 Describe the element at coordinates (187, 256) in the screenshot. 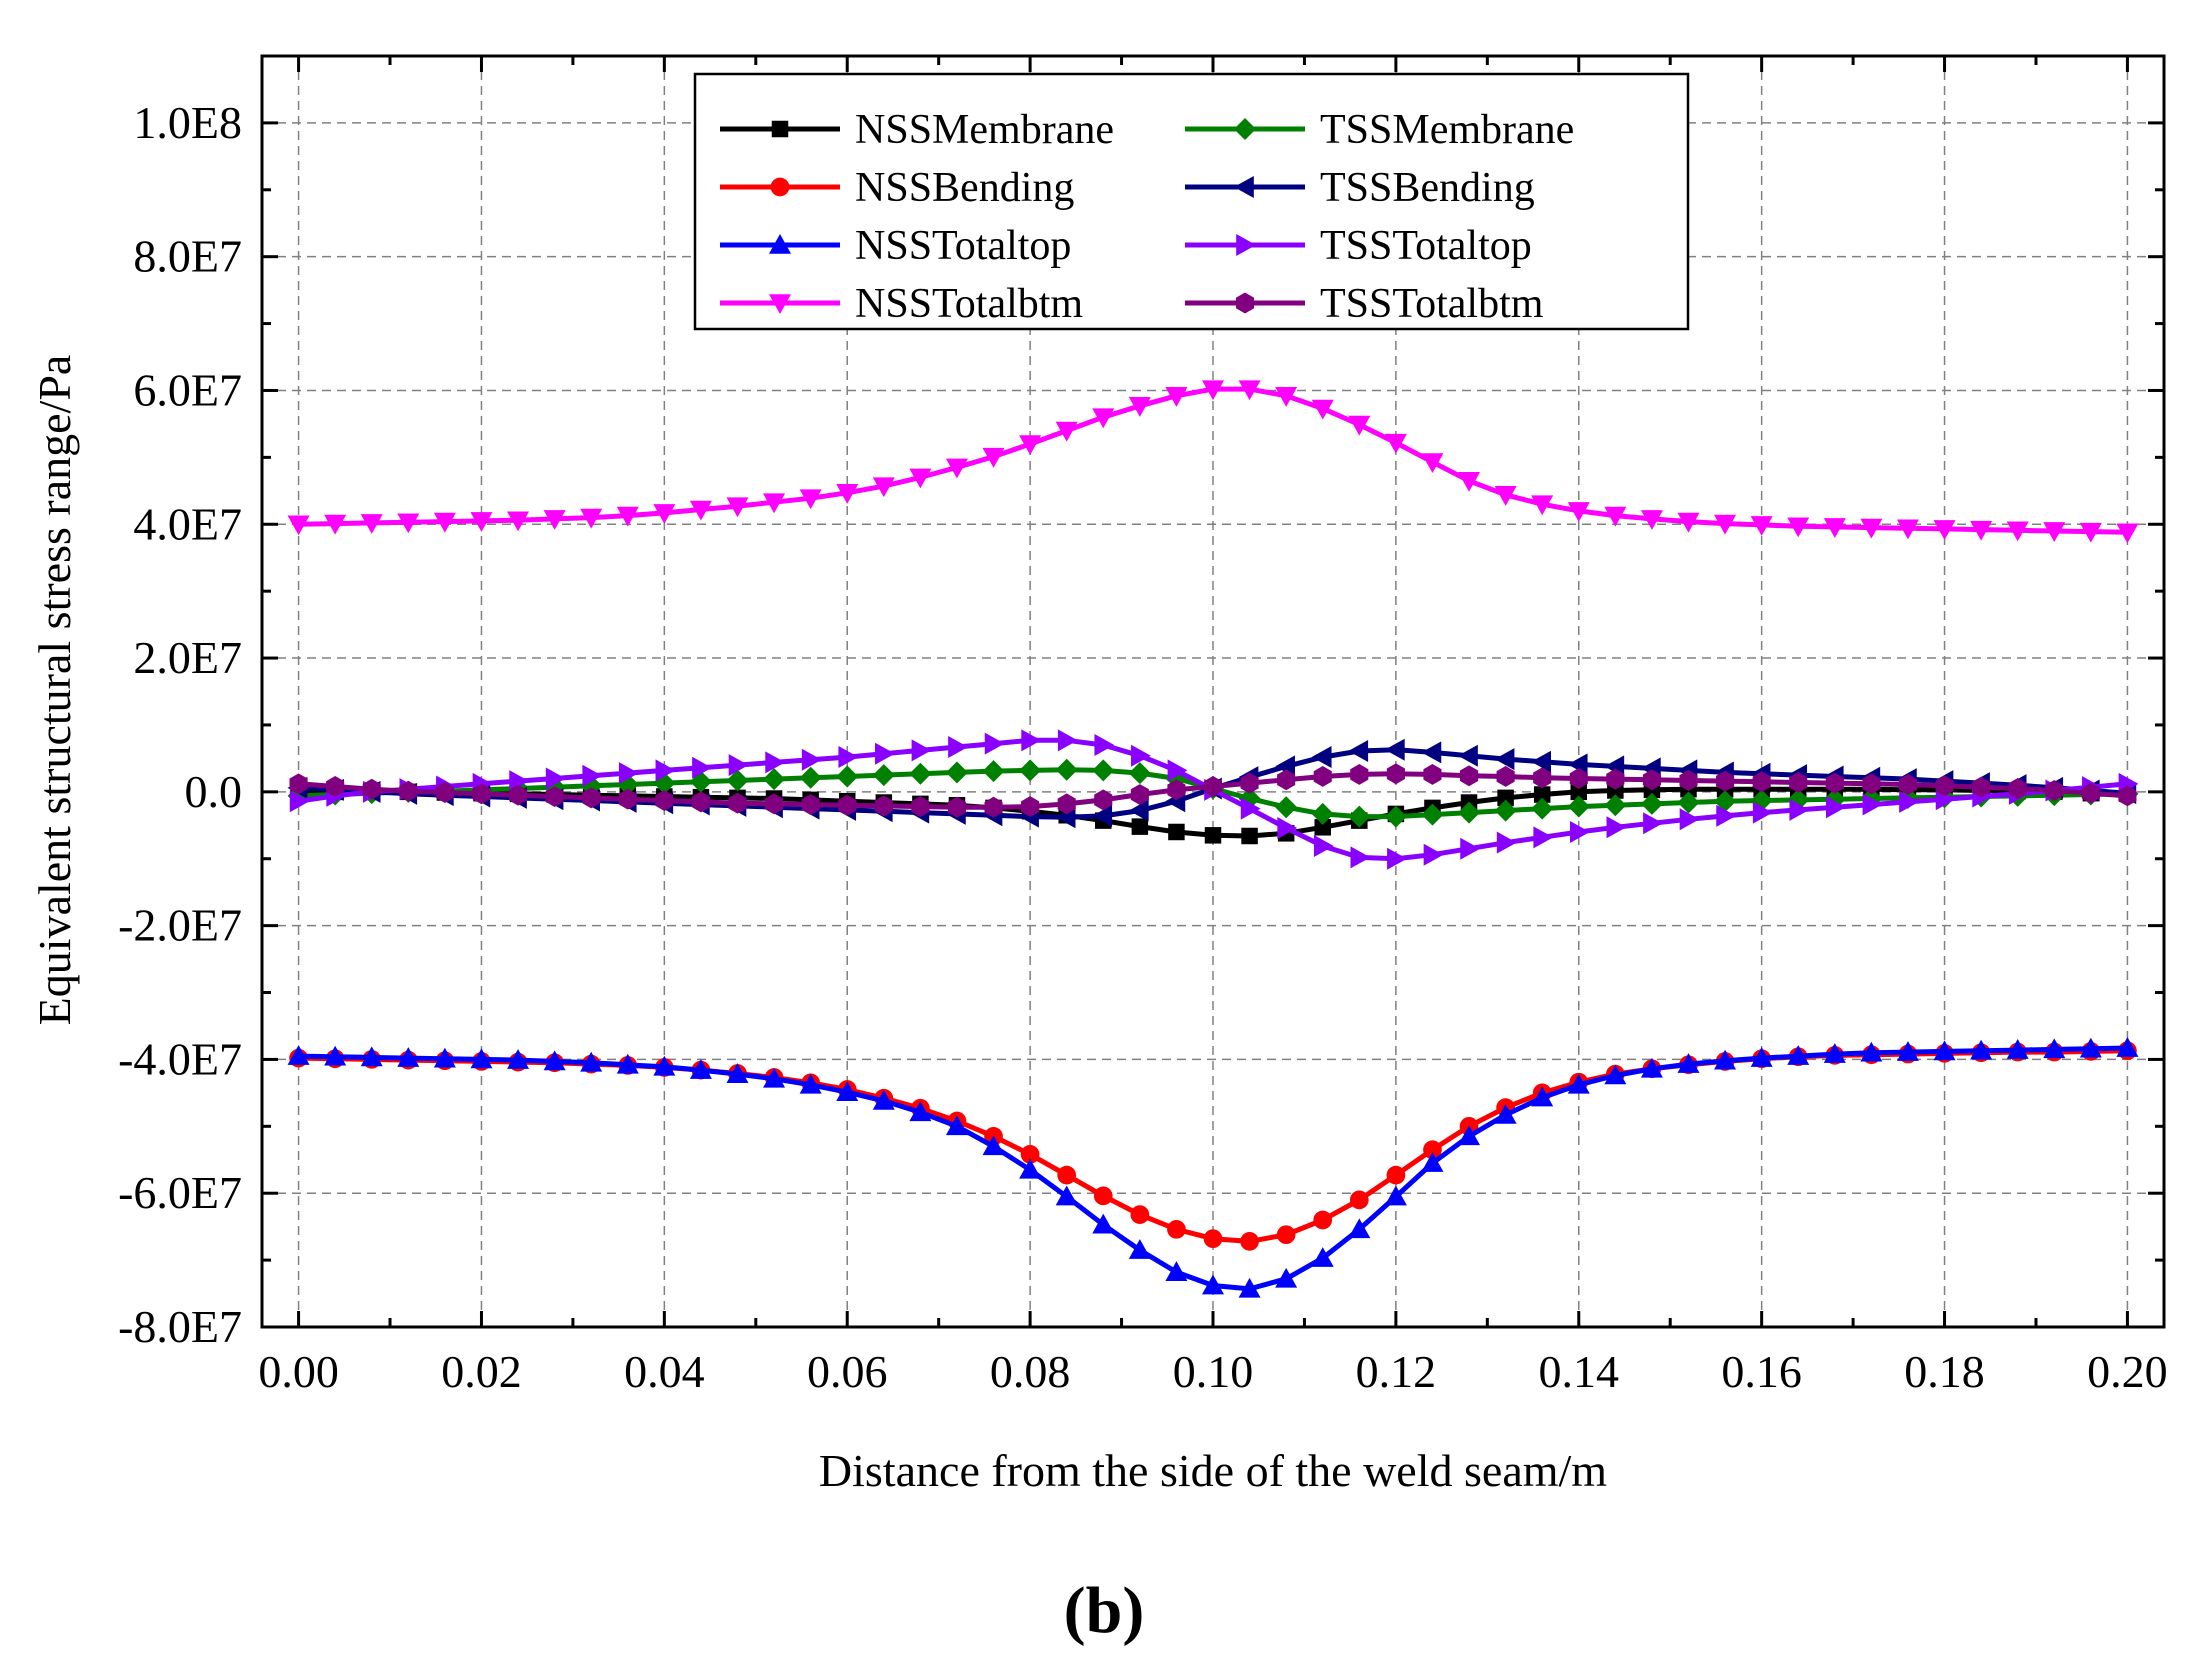

I see `y-tick-label: 8.0E7` at that location.